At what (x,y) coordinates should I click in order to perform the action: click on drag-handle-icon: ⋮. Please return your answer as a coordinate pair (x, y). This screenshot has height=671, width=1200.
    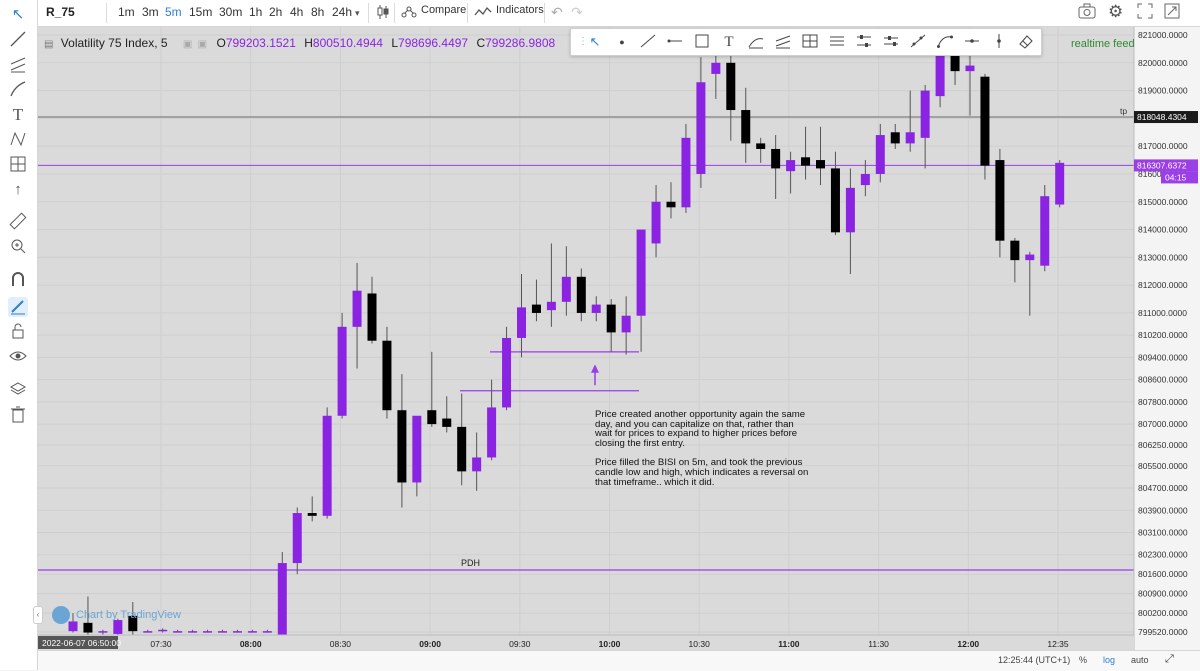
    Looking at the image, I should click on (583, 41).